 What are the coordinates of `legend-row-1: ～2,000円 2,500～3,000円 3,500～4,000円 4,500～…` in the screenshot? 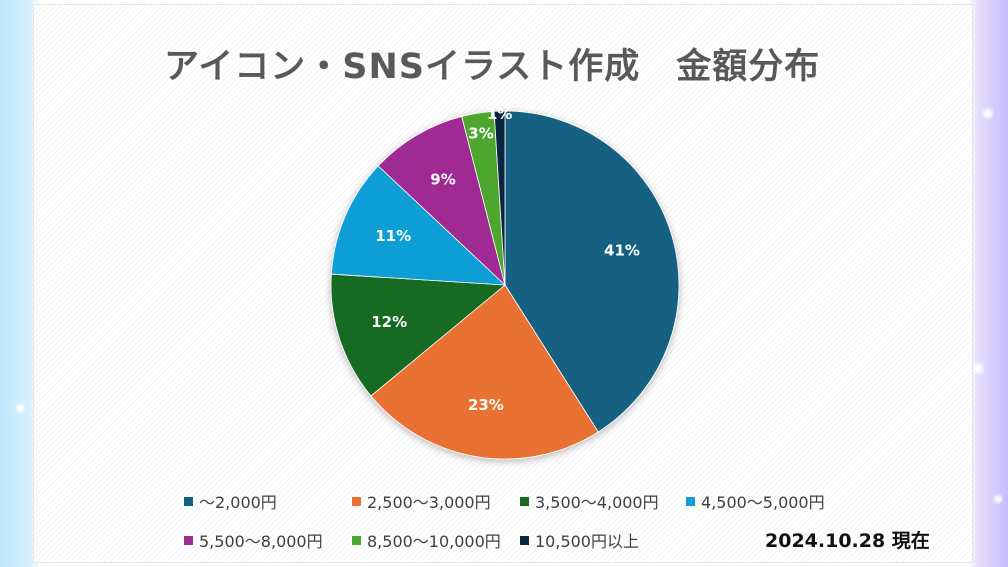 It's located at (519, 501).